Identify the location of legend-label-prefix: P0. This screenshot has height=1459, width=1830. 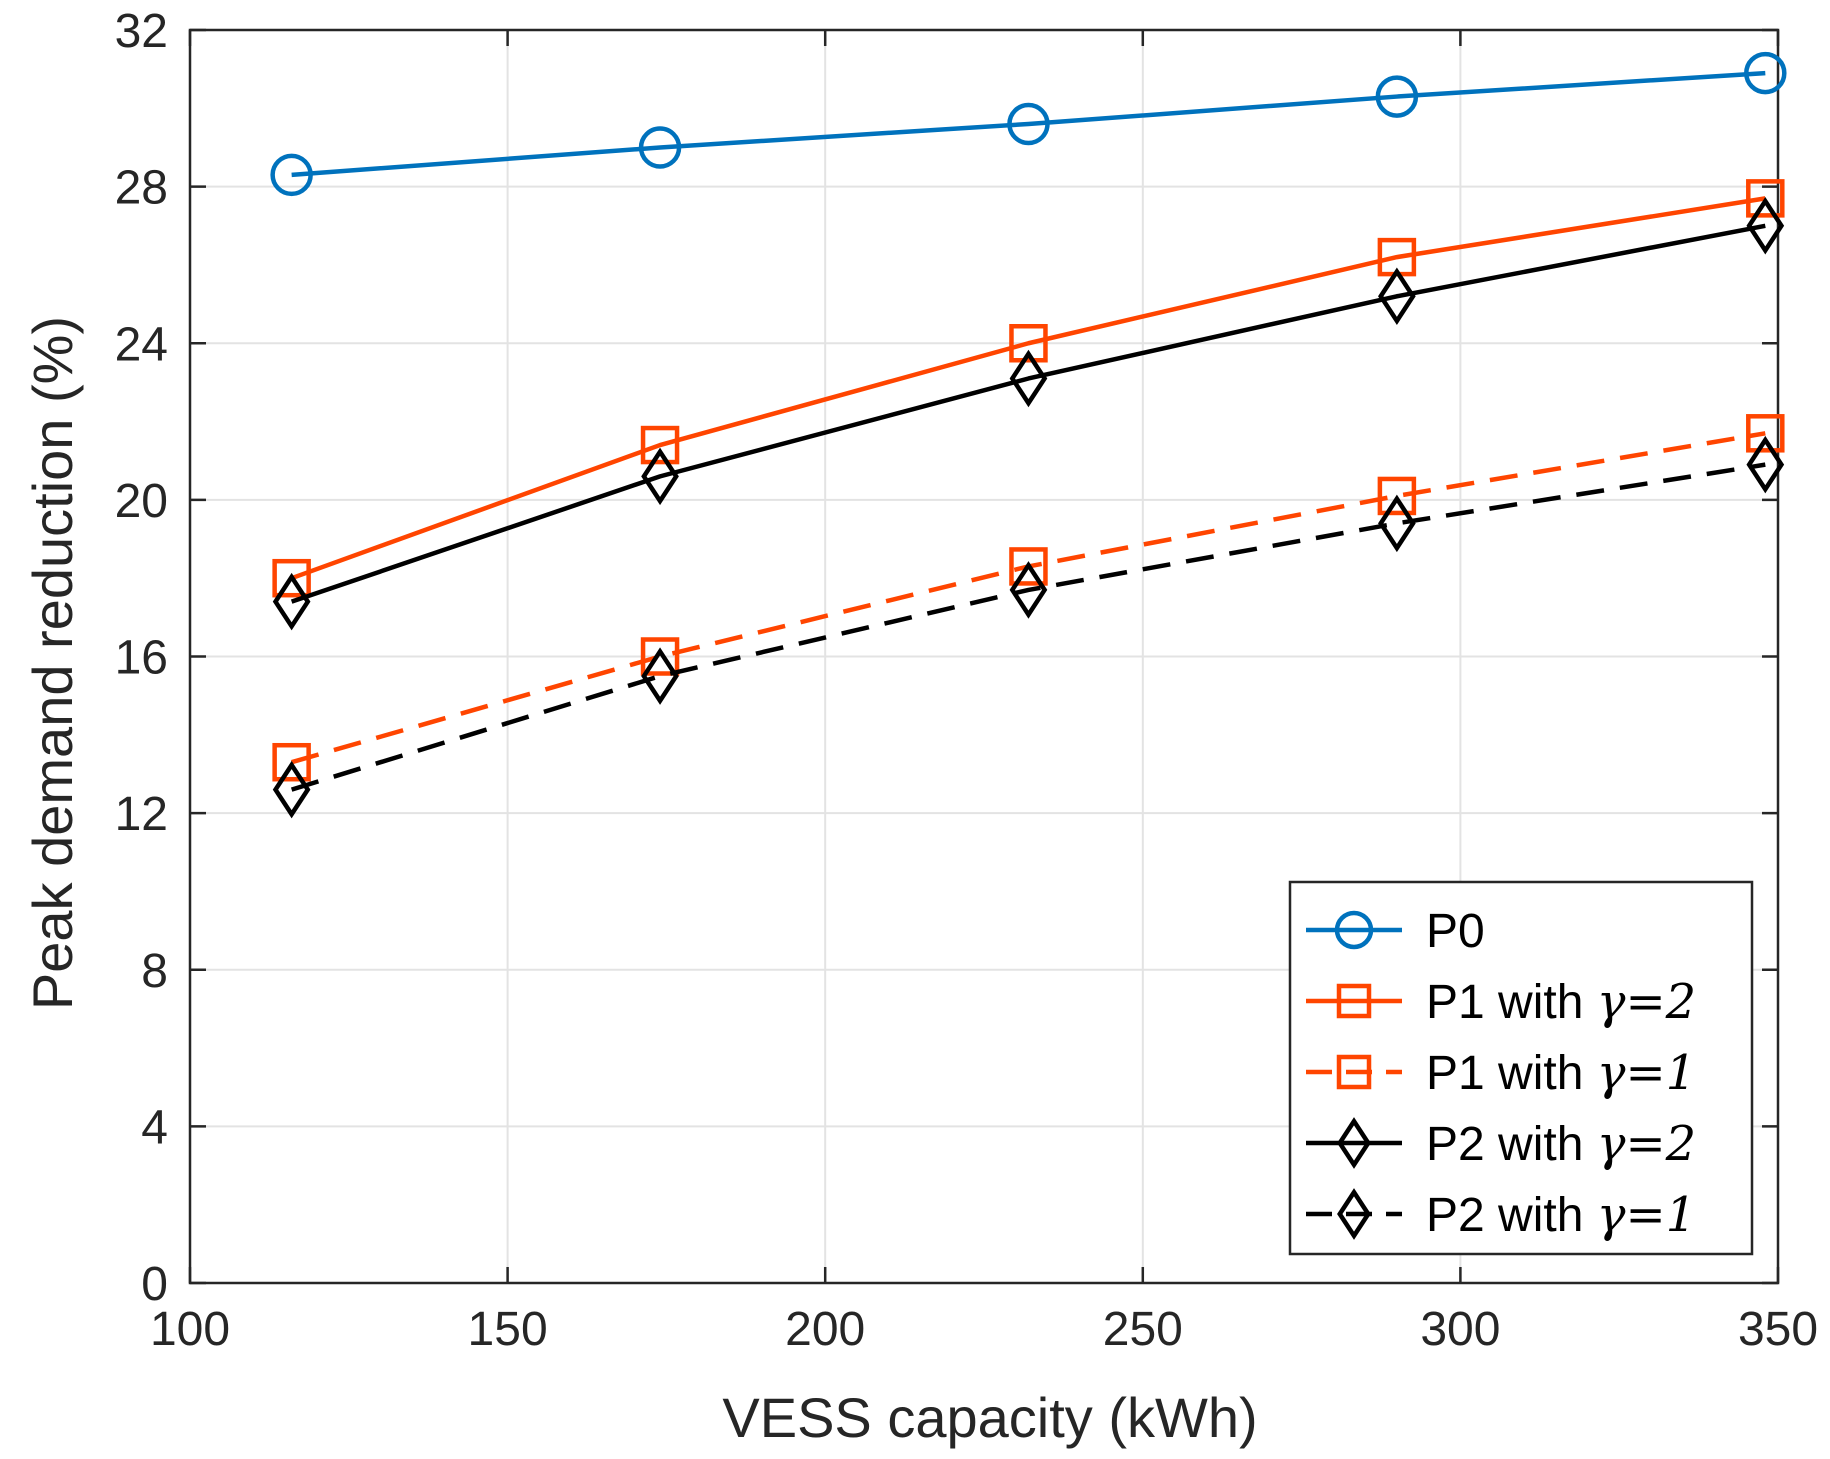
(1455, 931).